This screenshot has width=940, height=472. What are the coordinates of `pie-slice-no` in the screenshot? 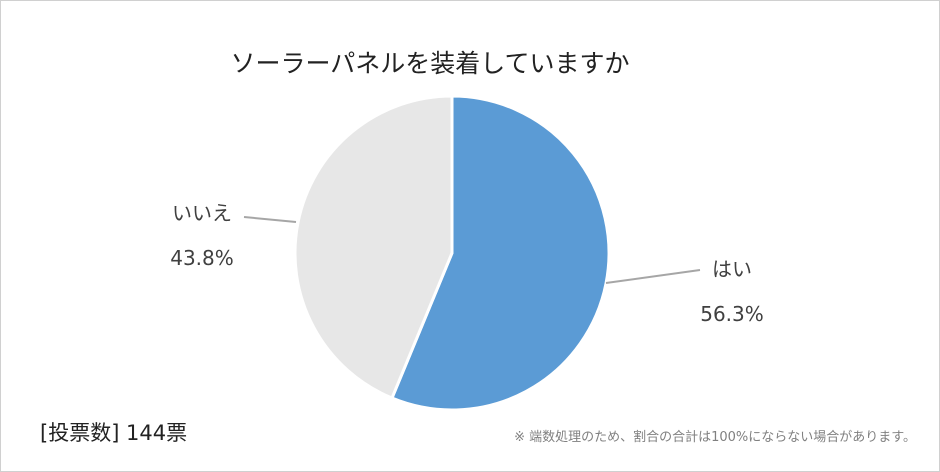 It's located at (373, 247).